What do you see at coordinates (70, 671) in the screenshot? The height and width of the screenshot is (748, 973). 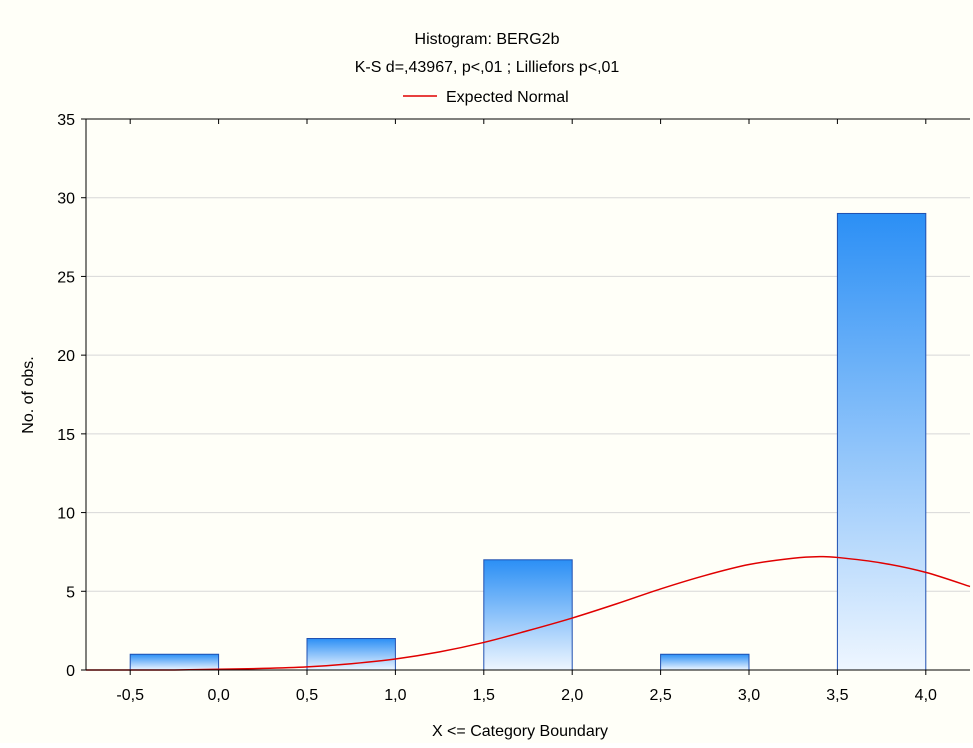 I see `y-tick-label-0: 0` at bounding box center [70, 671].